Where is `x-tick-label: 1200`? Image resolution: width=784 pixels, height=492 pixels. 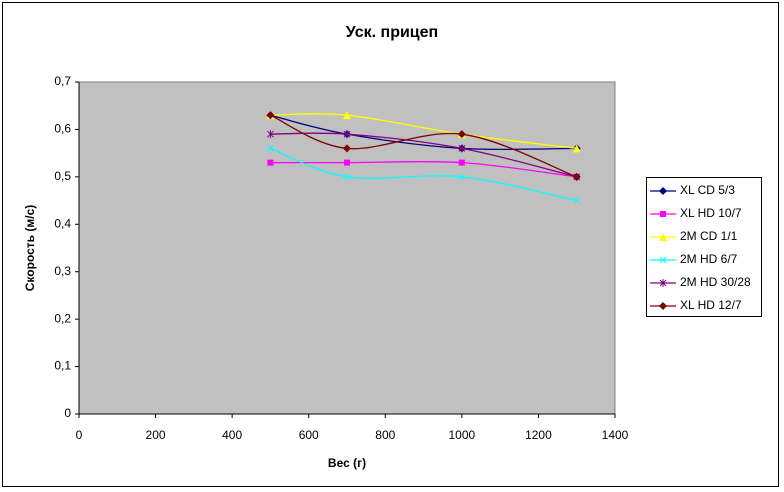 x-tick-label: 1200 is located at coordinates (538, 435).